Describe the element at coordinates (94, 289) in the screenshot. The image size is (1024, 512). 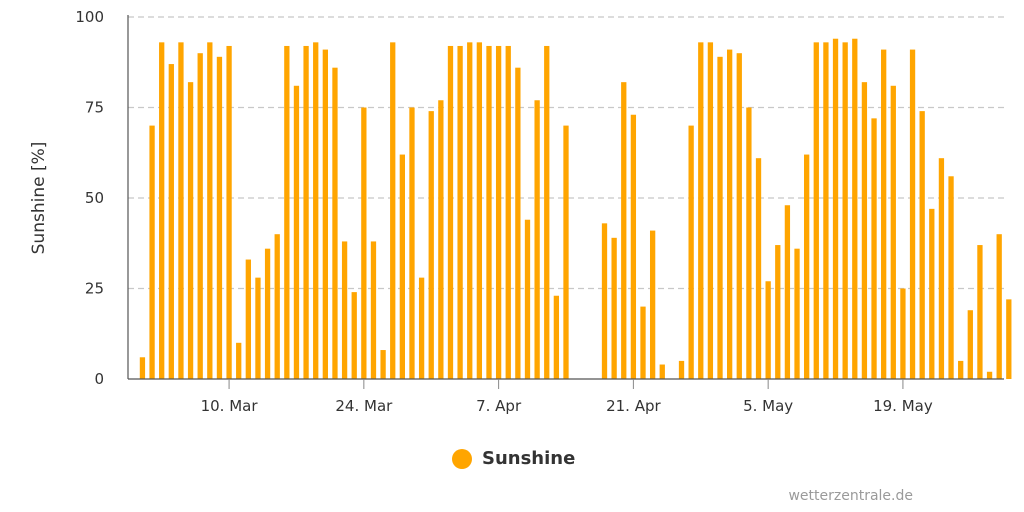
I see `y-tick-label: 25` at that location.